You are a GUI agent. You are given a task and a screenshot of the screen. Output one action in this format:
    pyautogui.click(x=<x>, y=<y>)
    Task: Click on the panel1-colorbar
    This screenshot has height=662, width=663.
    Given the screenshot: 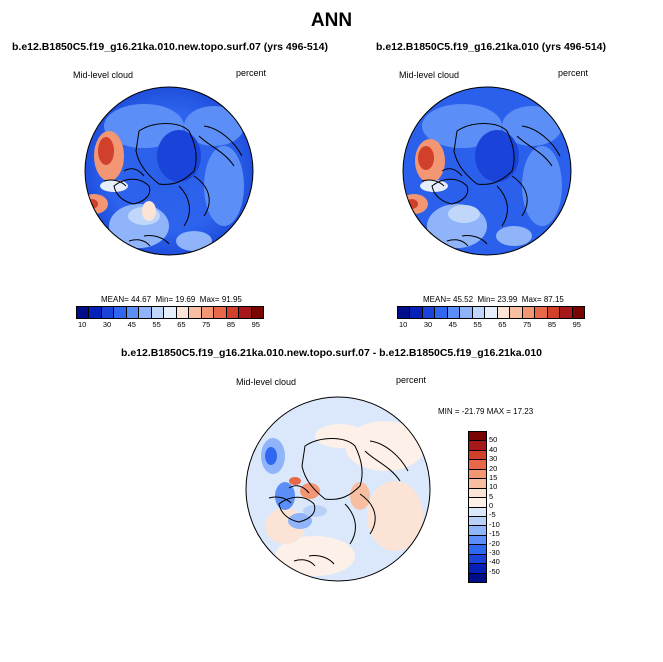 What is the action you would take?
    pyautogui.click(x=170, y=312)
    